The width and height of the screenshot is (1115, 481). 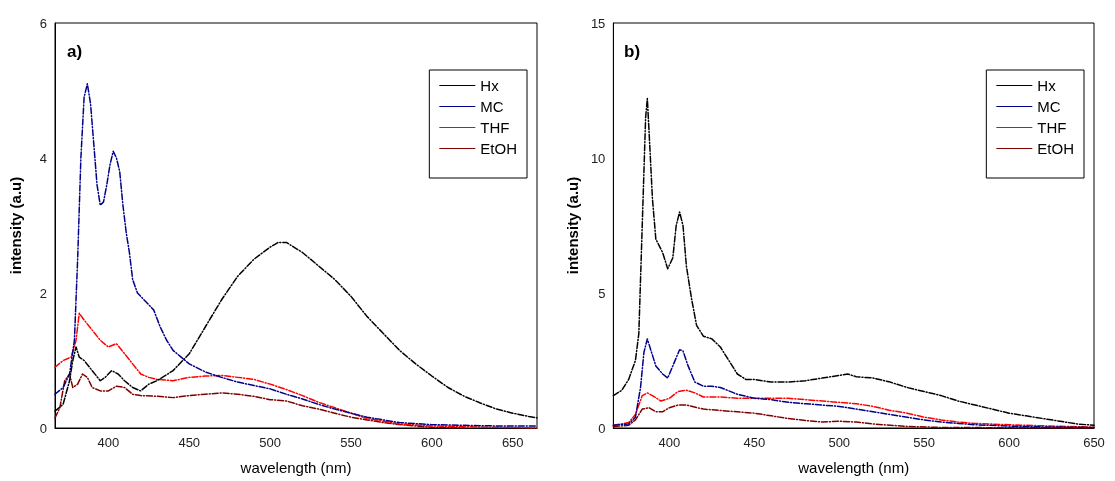 What do you see at coordinates (43, 23) in the screenshot?
I see `y-tick-label: 6` at bounding box center [43, 23].